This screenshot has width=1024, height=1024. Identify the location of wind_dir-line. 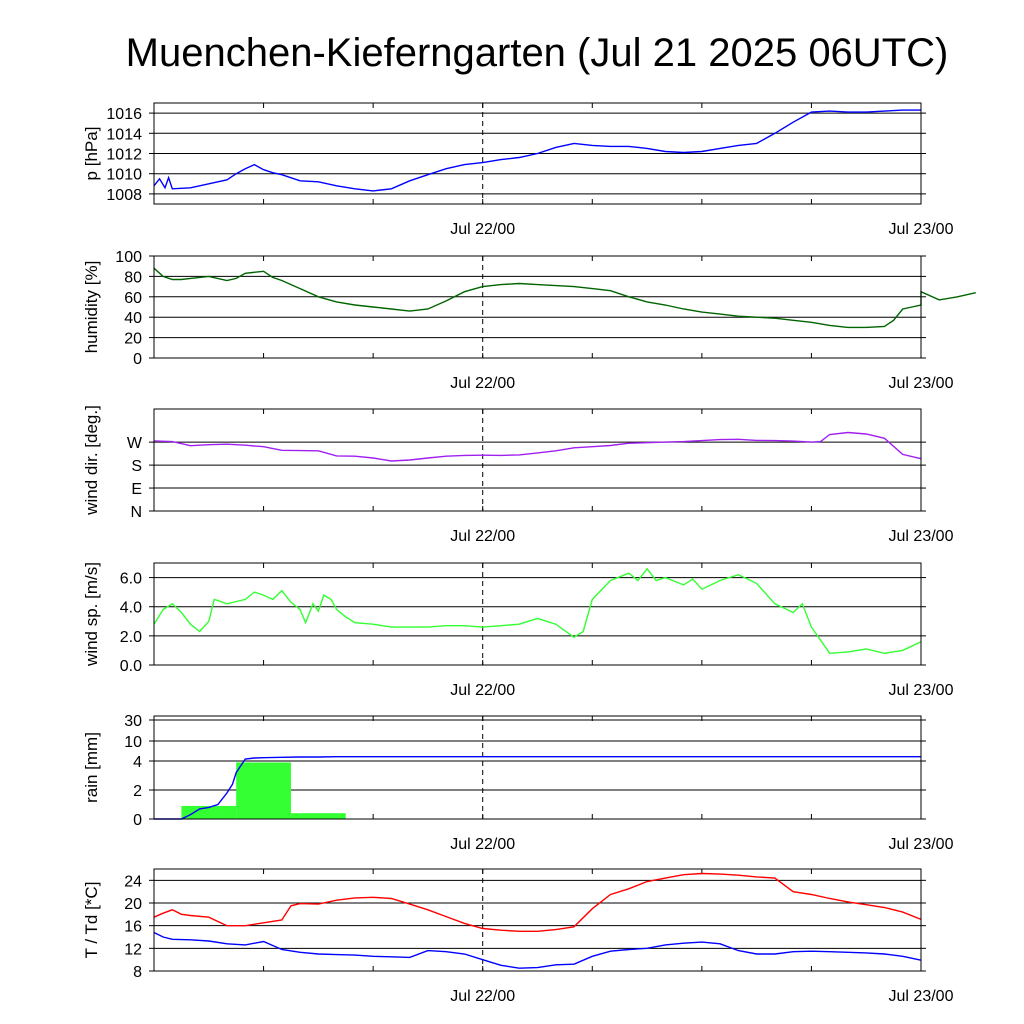
(537, 446).